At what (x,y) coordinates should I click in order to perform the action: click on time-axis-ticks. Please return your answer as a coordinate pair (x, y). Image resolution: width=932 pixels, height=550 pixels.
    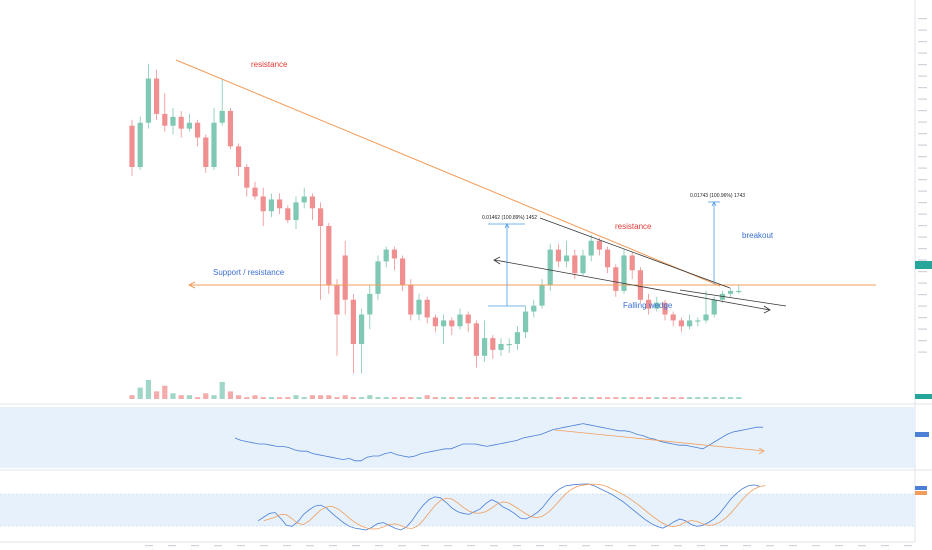
    Looking at the image, I should click on (528, 546).